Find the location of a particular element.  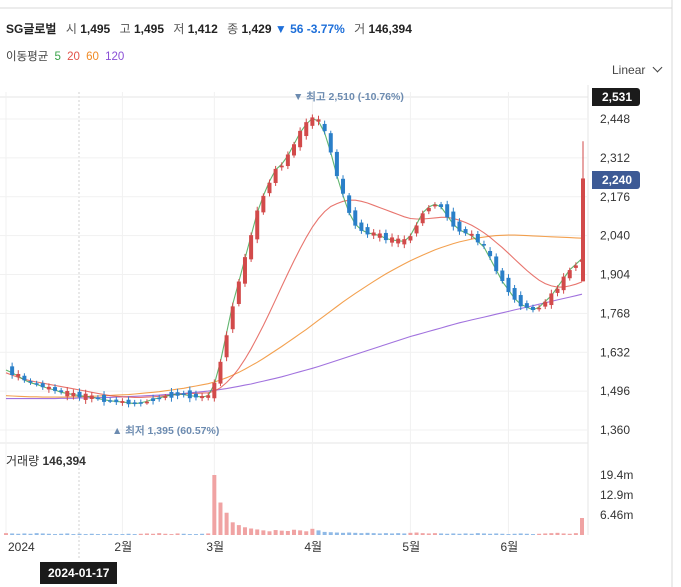

ma-legend-5: 5 is located at coordinates (57, 57).